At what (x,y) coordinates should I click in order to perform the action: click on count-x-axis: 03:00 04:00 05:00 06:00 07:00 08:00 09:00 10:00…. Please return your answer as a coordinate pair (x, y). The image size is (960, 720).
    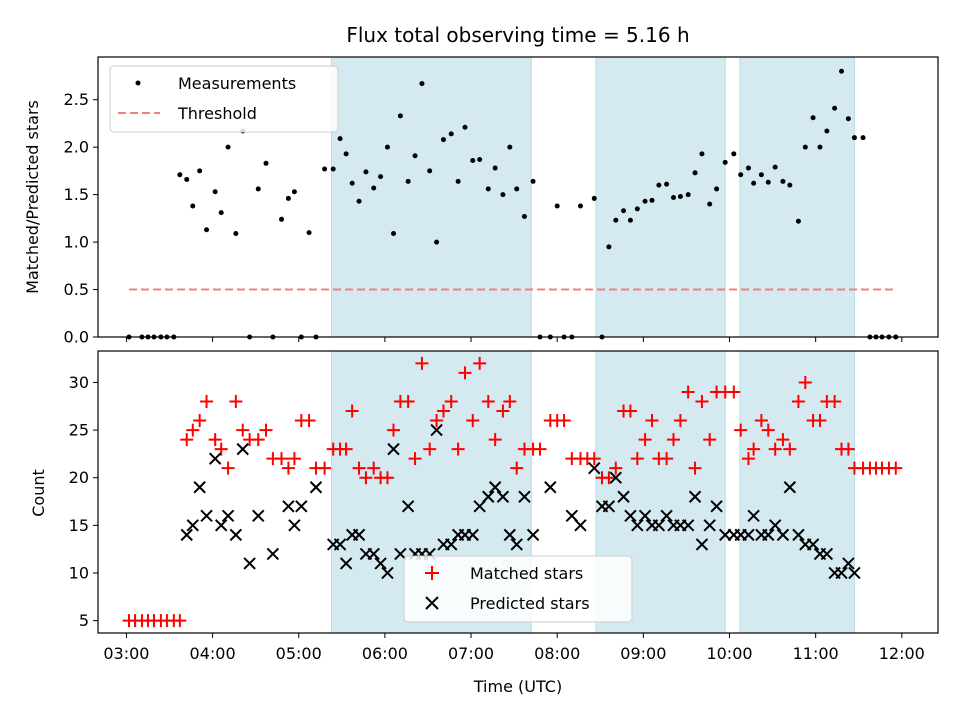
    Looking at the image, I should click on (514, 648).